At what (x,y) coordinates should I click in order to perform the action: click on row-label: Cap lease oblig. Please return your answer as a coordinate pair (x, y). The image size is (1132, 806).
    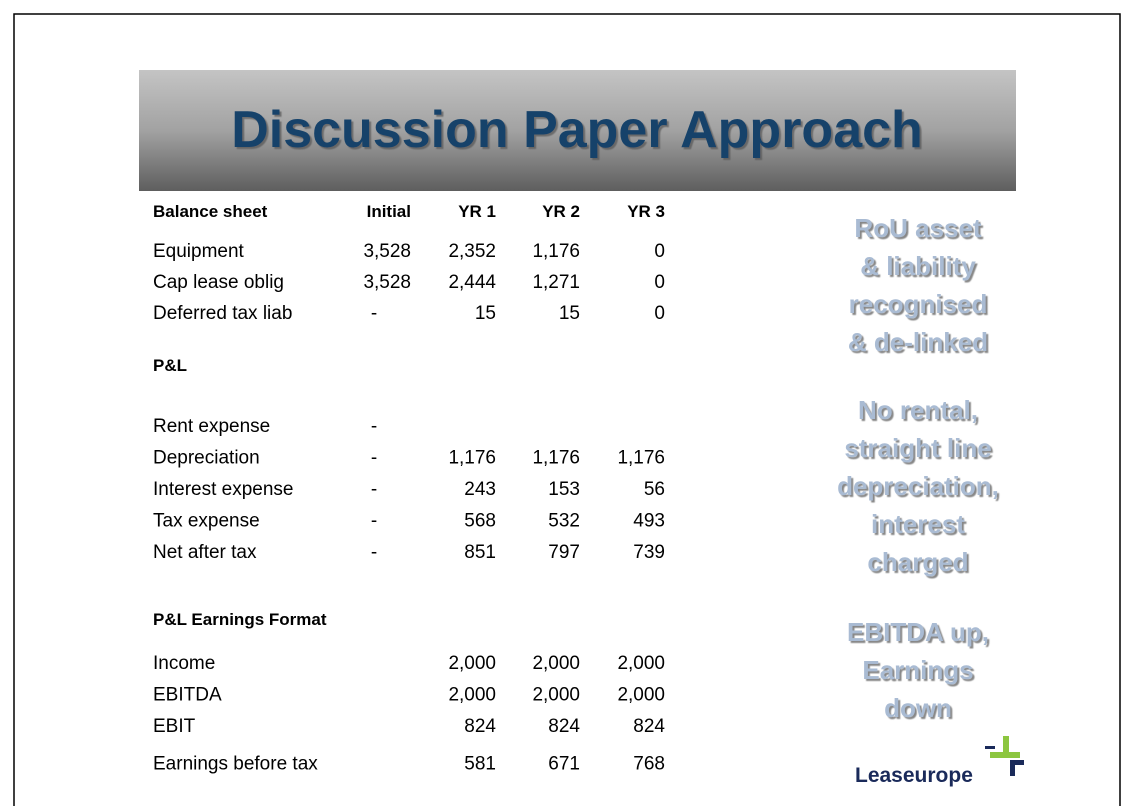
    Looking at the image, I should click on (218, 282).